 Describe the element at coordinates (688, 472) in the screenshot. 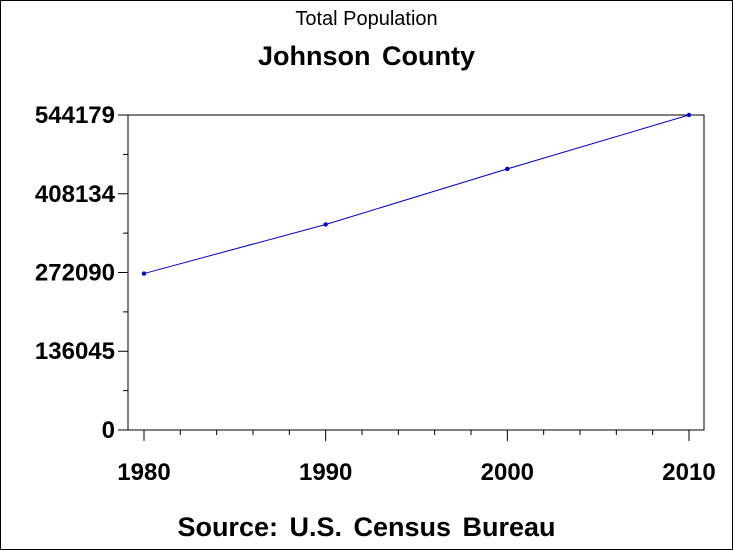

I see `x-tick-label: 2010` at that location.